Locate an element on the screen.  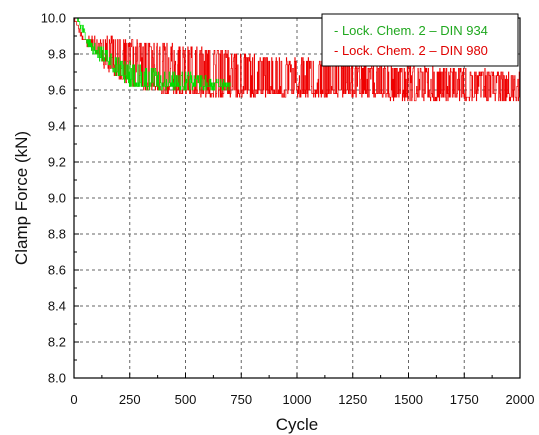
x-tick-label: 250 is located at coordinates (130, 399).